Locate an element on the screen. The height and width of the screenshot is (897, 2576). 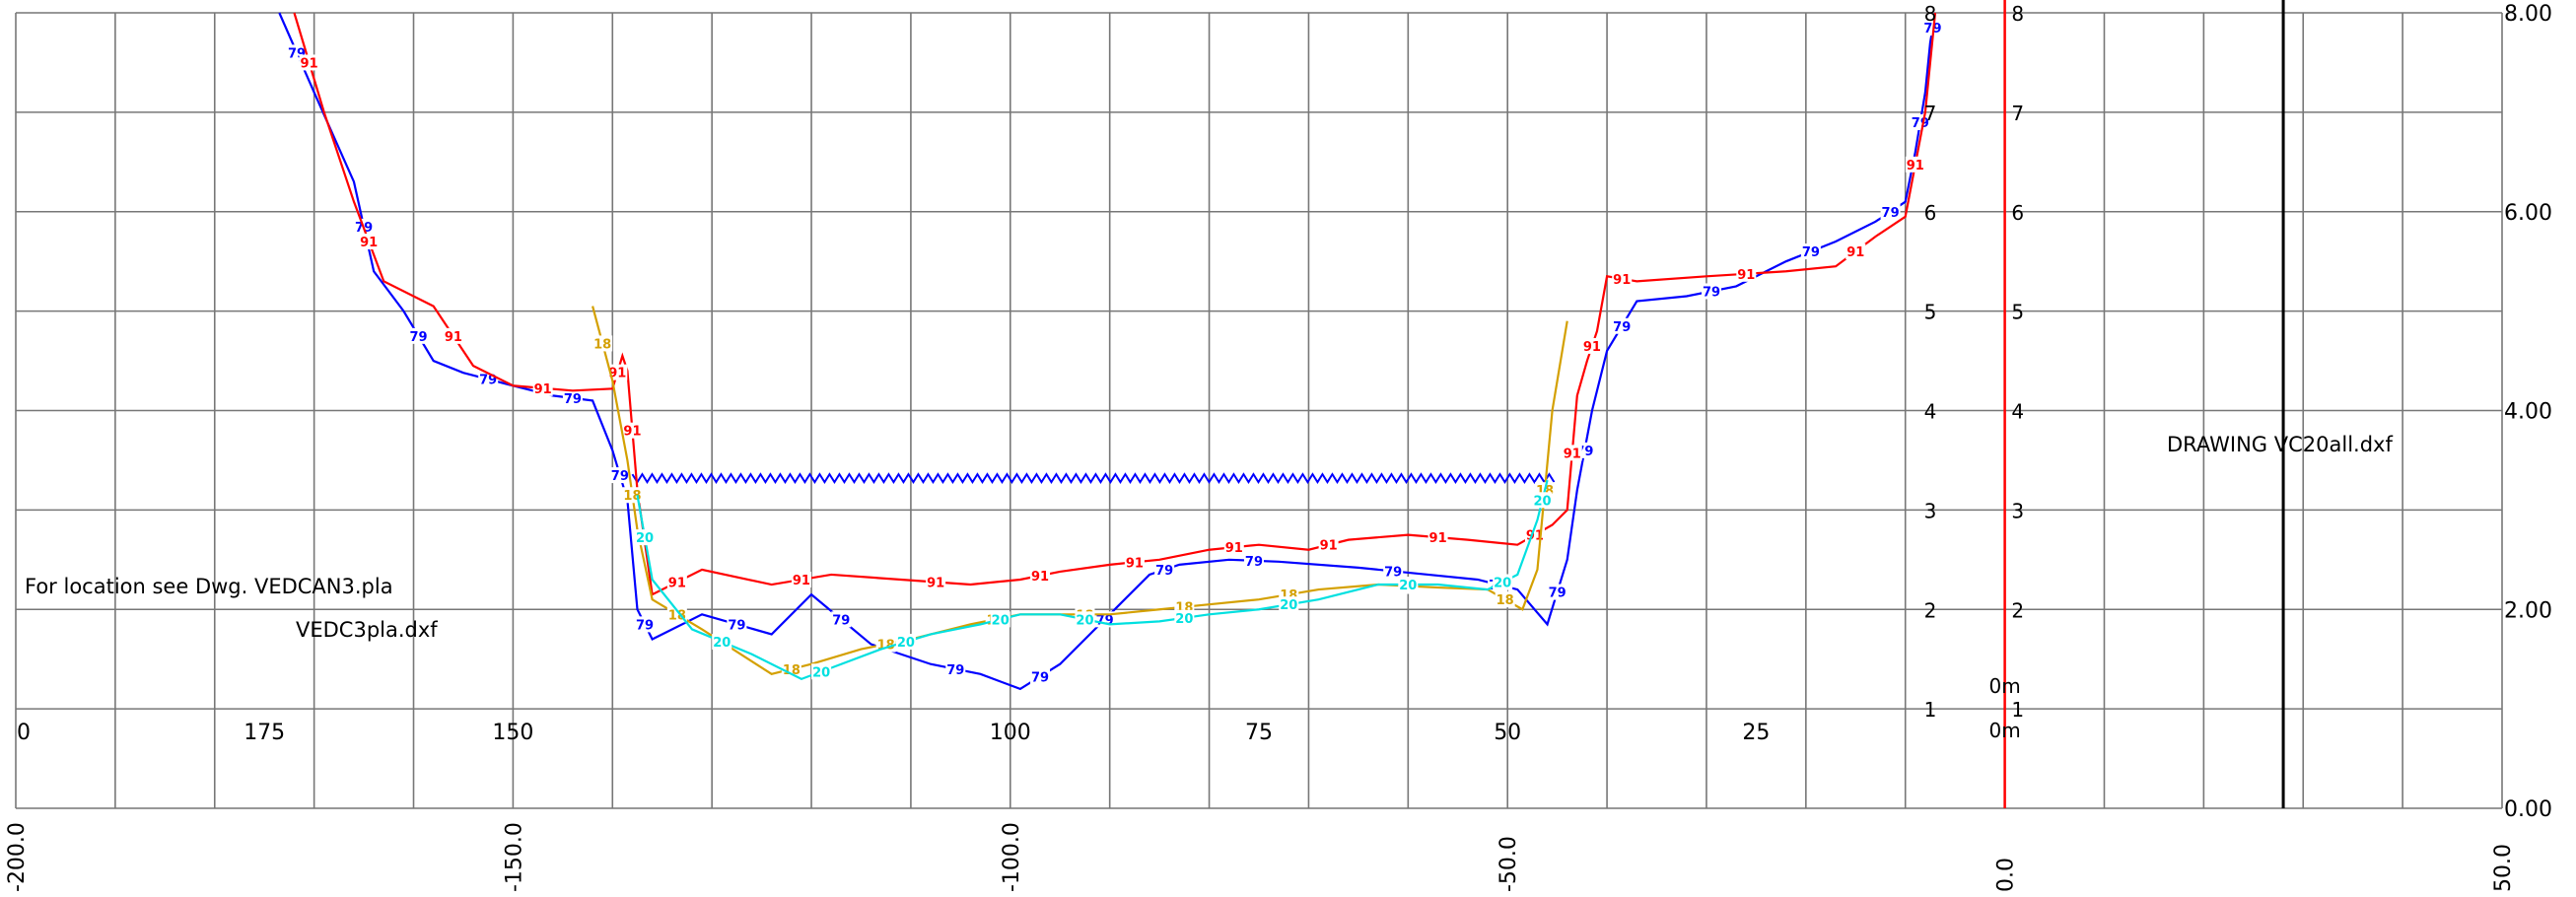
chainage-label: 0 is located at coordinates (24, 733).